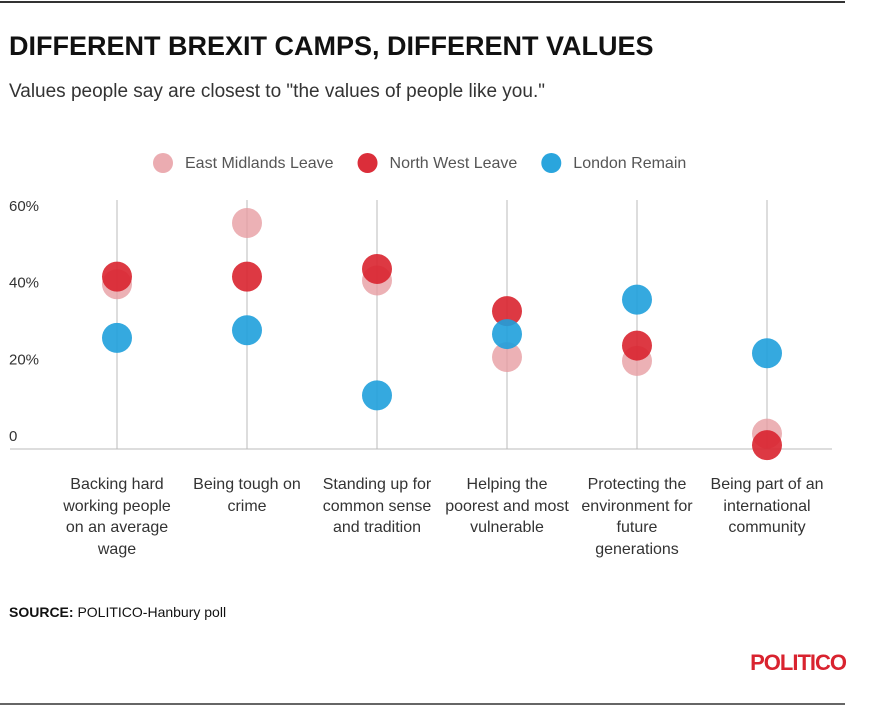  I want to click on chart-title: DIFFERENT BREXIT CAMPS, DIFFERENT VALUES, so click(331, 46).